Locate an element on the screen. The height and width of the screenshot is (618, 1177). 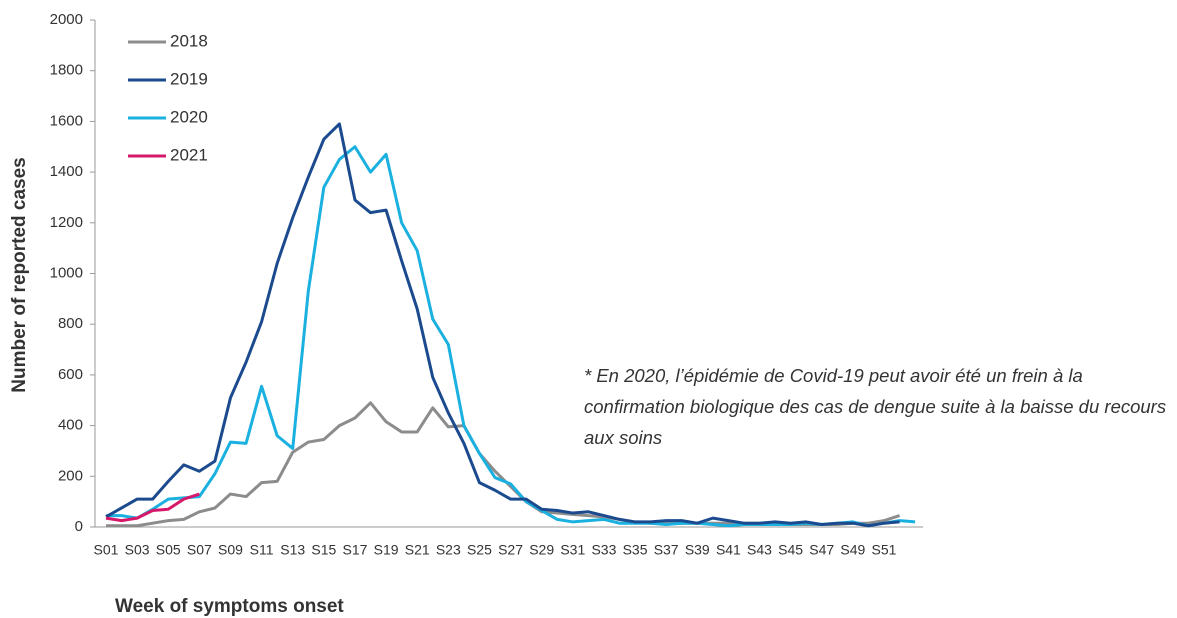
y-tick-label: 200 is located at coordinates (70, 475).